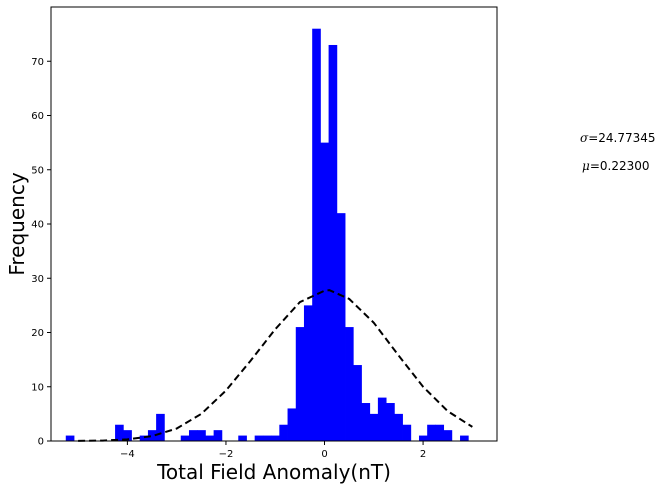  What do you see at coordinates (619, 166) in the screenshot?
I see `mu-value: =0.22300` at bounding box center [619, 166].